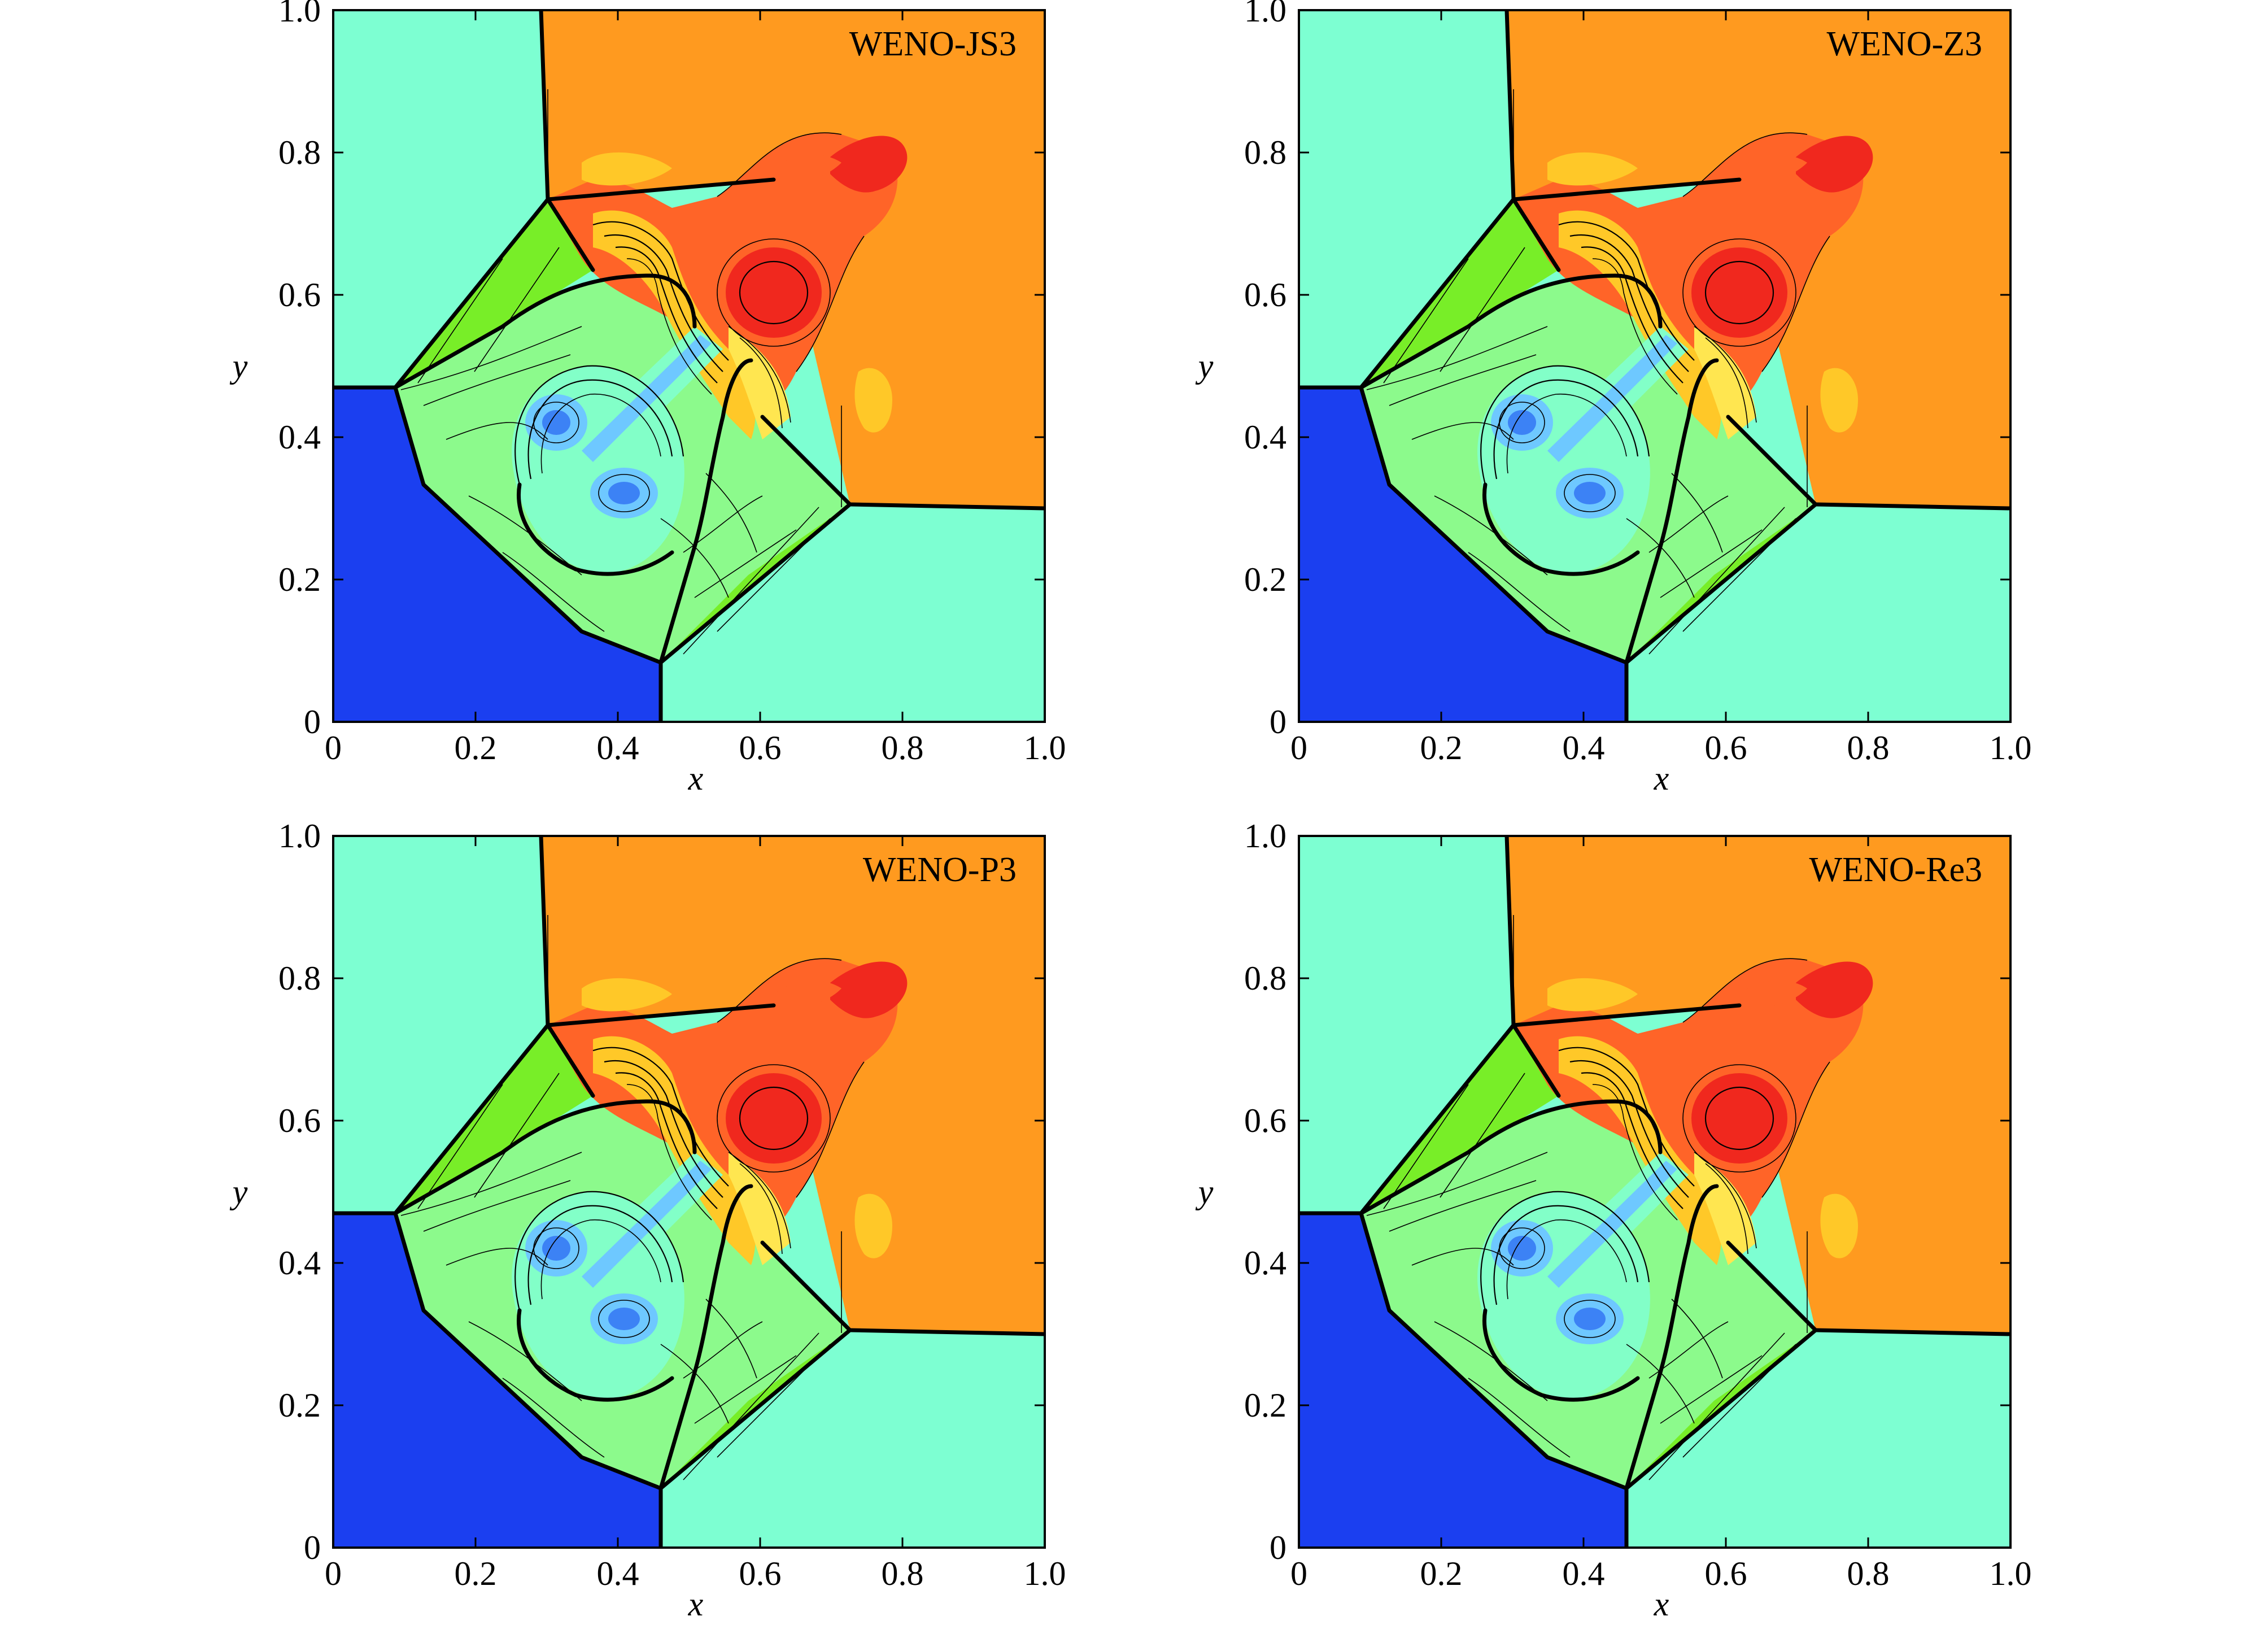  I want to click on panel-title: WENO-Z3, so click(1904, 44).